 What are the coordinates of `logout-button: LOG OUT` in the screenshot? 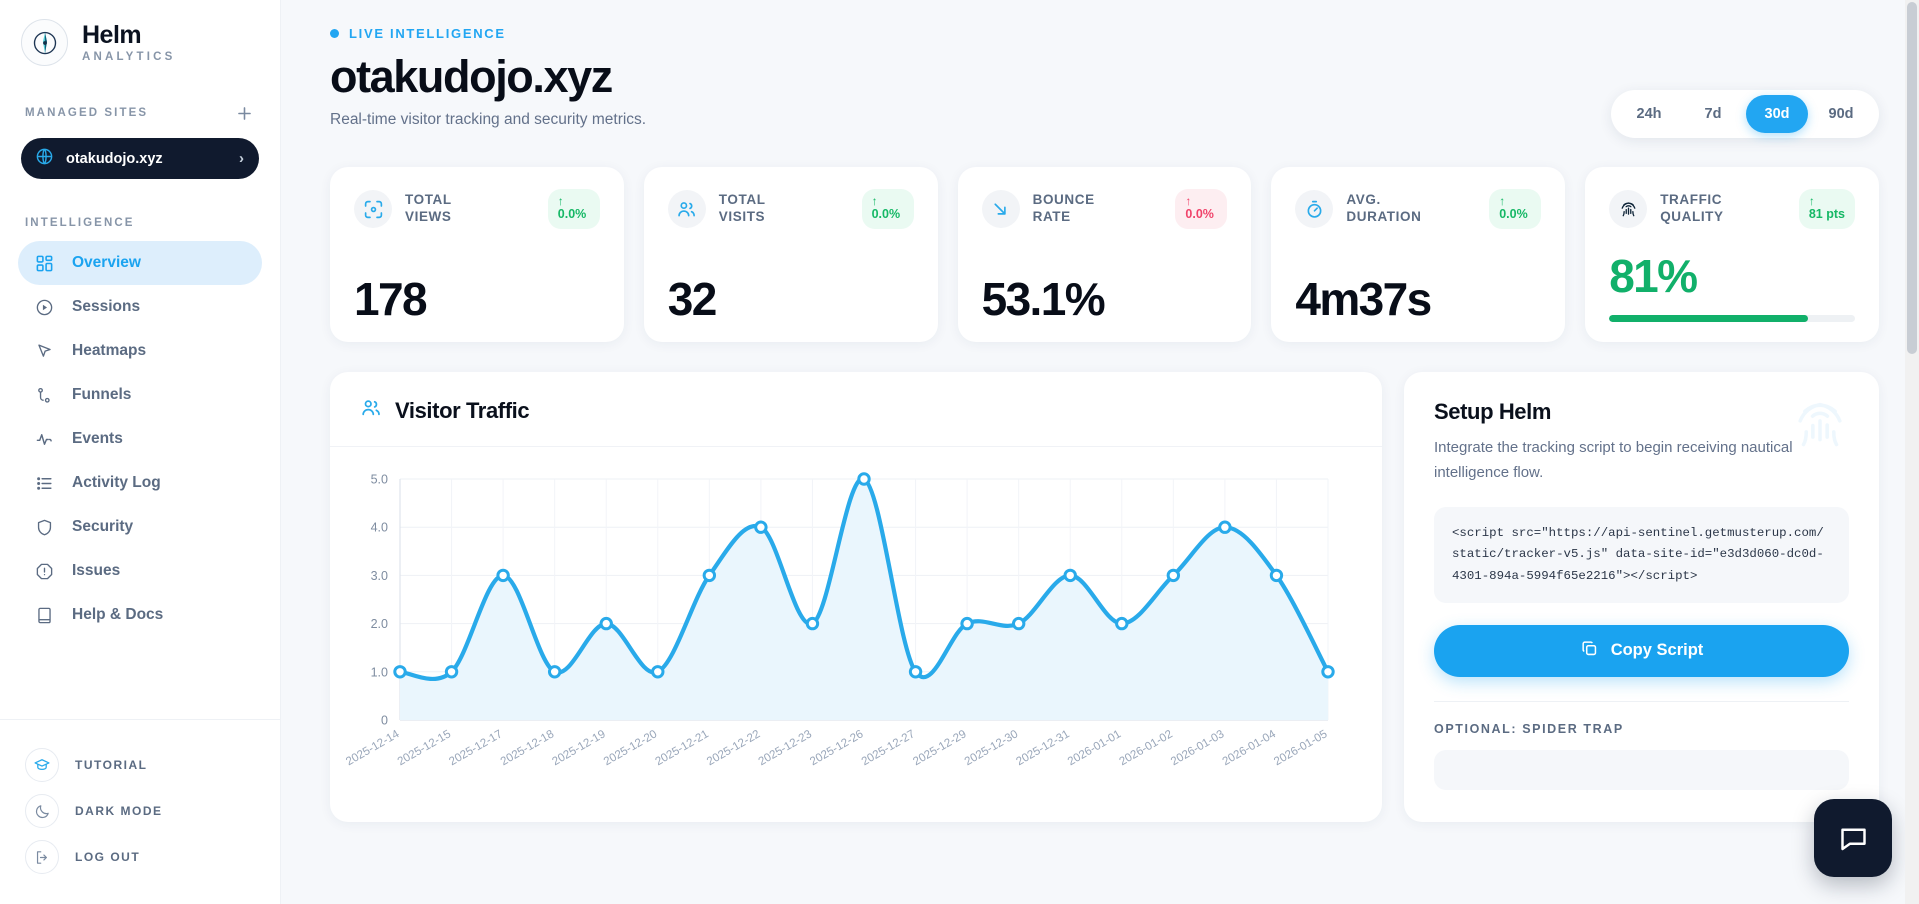 It's located at (140, 857).